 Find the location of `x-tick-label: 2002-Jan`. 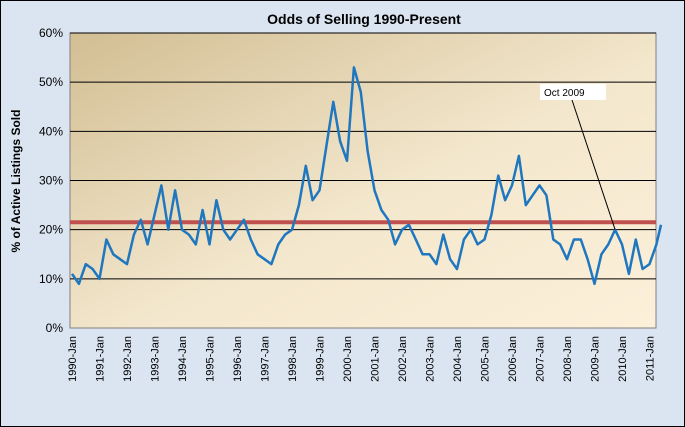

x-tick-label: 2002-Jan is located at coordinates (403, 359).